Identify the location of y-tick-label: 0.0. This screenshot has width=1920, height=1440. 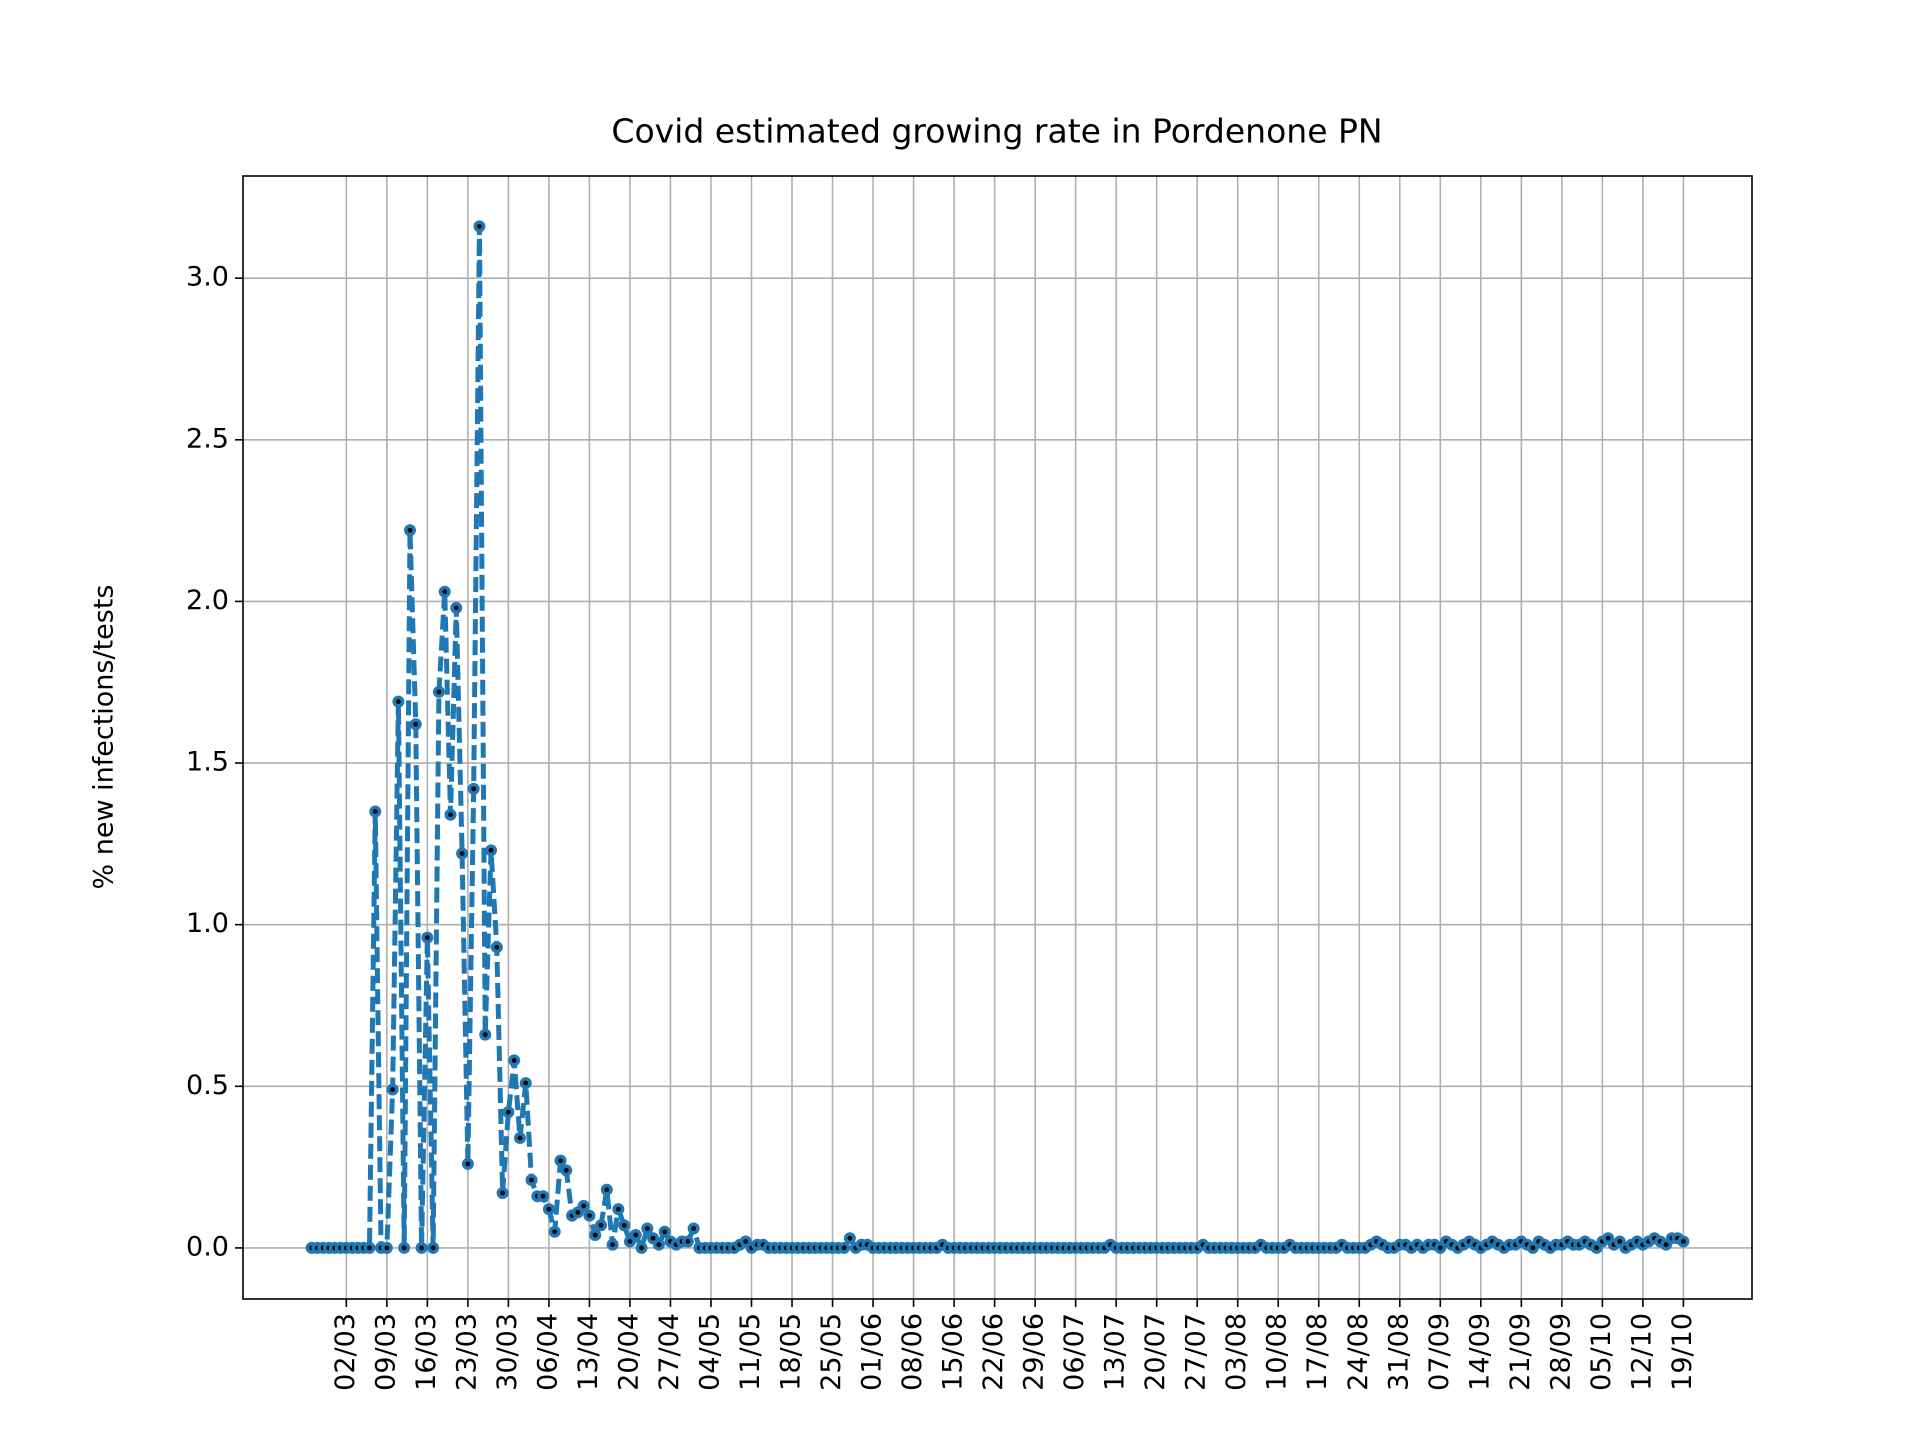
(207, 1246).